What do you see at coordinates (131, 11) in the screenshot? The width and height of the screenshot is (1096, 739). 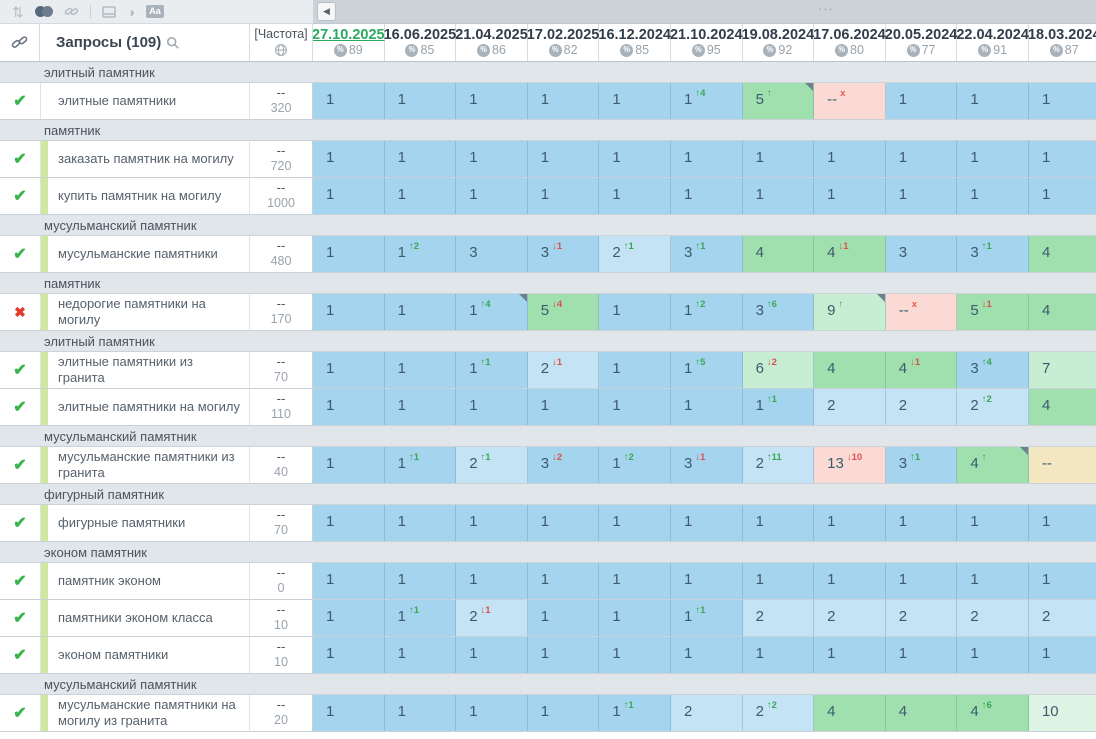 I see `contrast-icon: ◑` at bounding box center [131, 11].